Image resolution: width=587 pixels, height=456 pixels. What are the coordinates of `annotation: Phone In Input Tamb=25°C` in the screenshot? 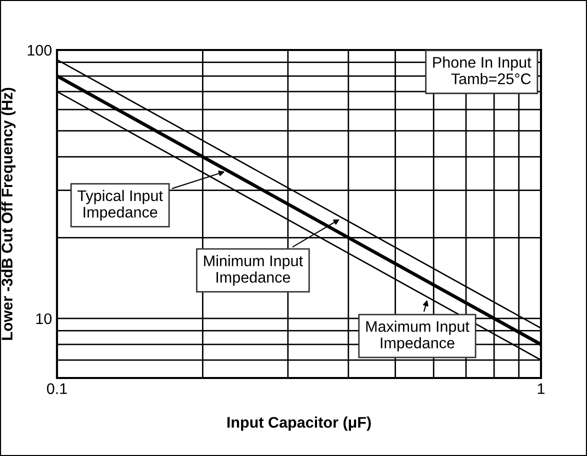 It's located at (482, 70).